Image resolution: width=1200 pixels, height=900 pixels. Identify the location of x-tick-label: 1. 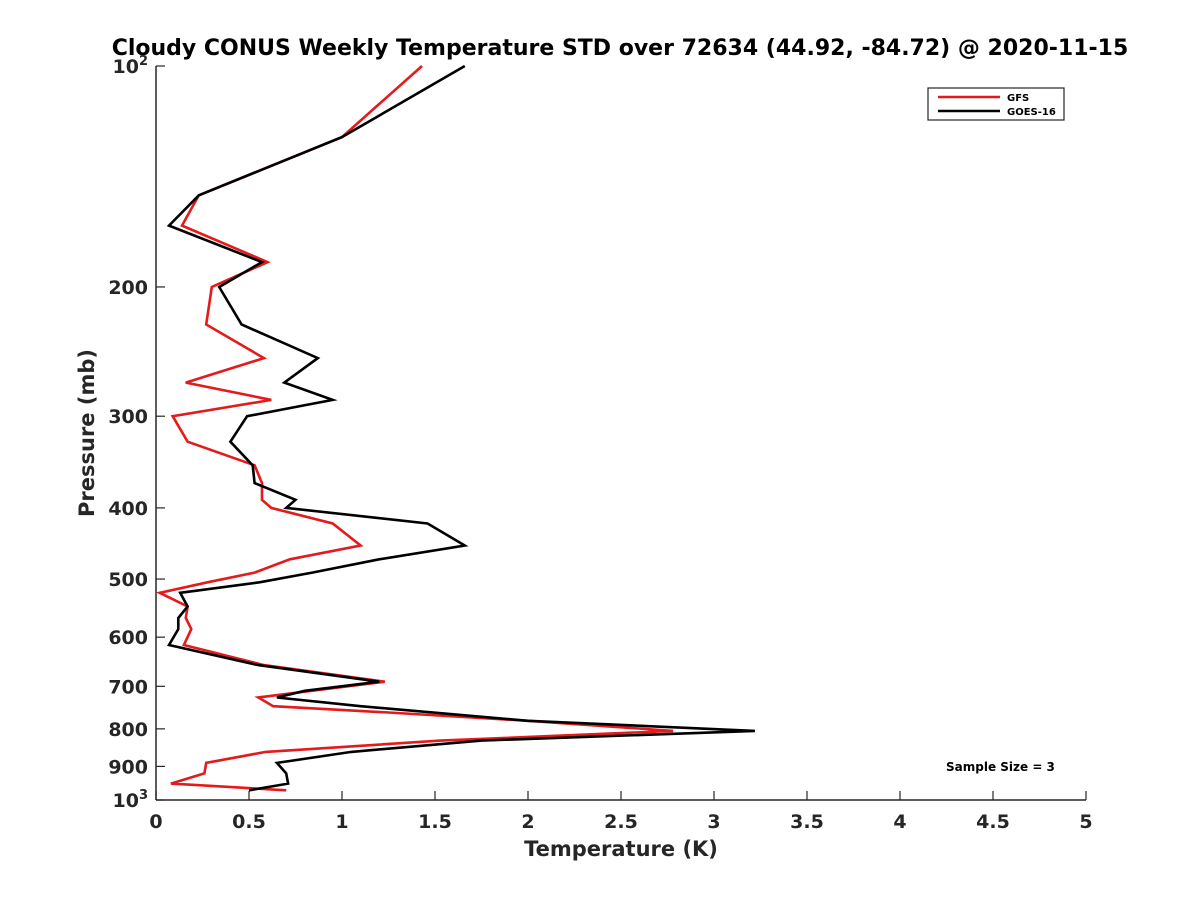
(341, 822).